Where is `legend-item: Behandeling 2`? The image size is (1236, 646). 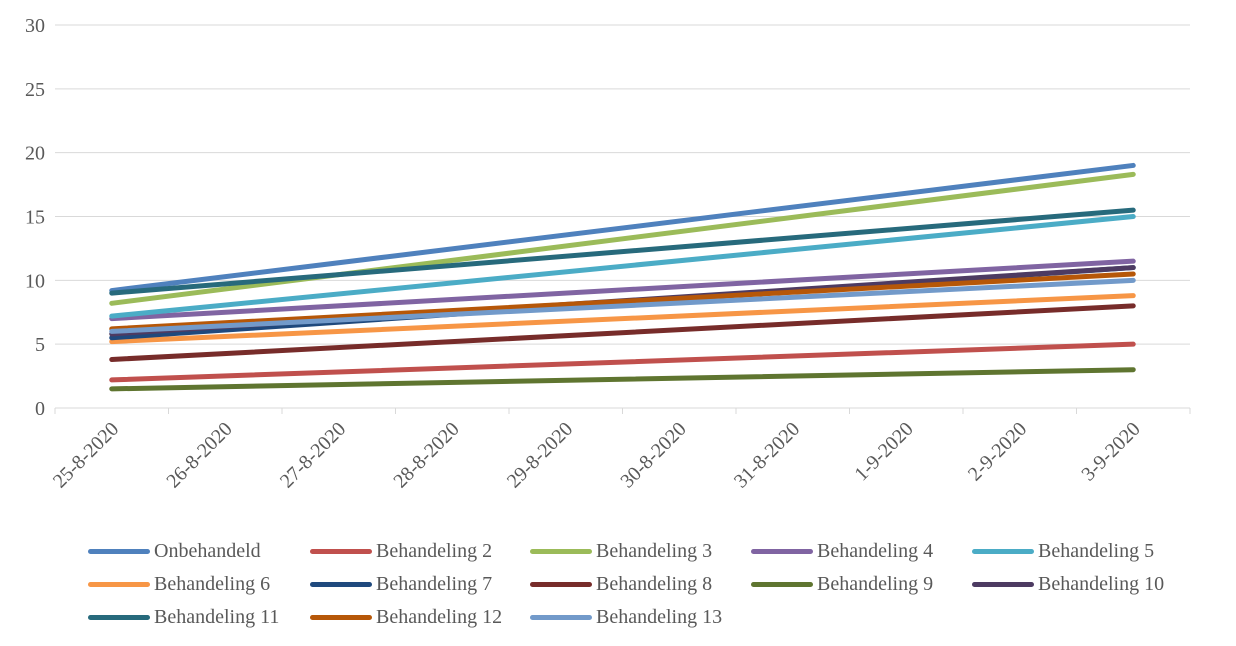 legend-item: Behandeling 2 is located at coordinates (401, 551).